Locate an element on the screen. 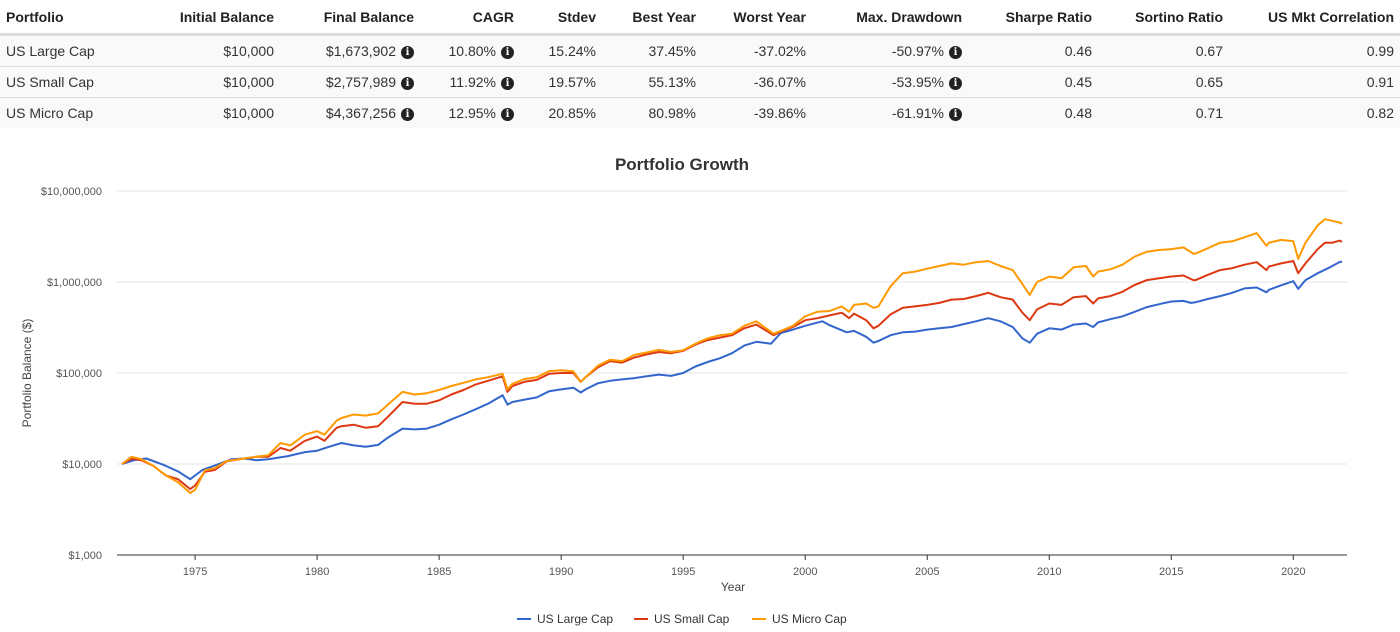  header-max-drawdown: Max. Drawdown is located at coordinates (890, 18).